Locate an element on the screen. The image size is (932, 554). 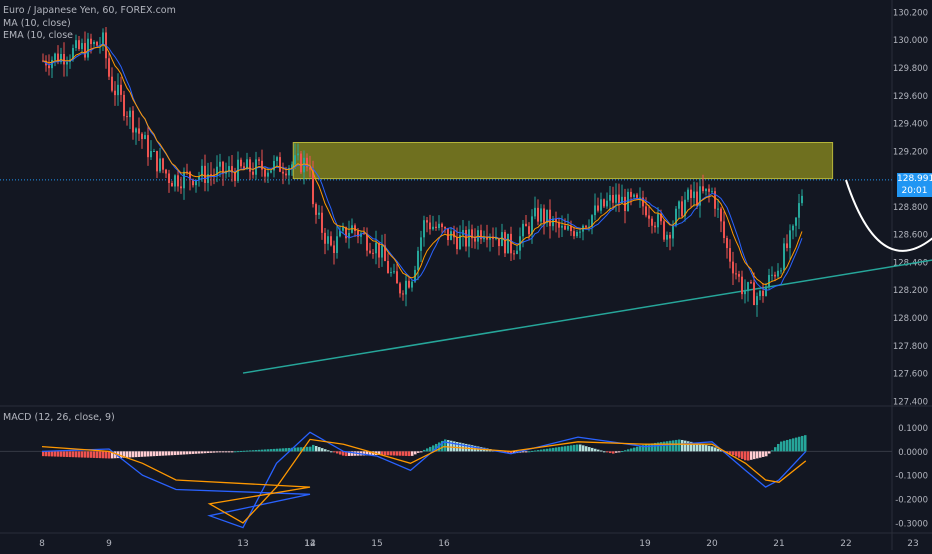
x-tick-label: 16 is located at coordinates (444, 544).